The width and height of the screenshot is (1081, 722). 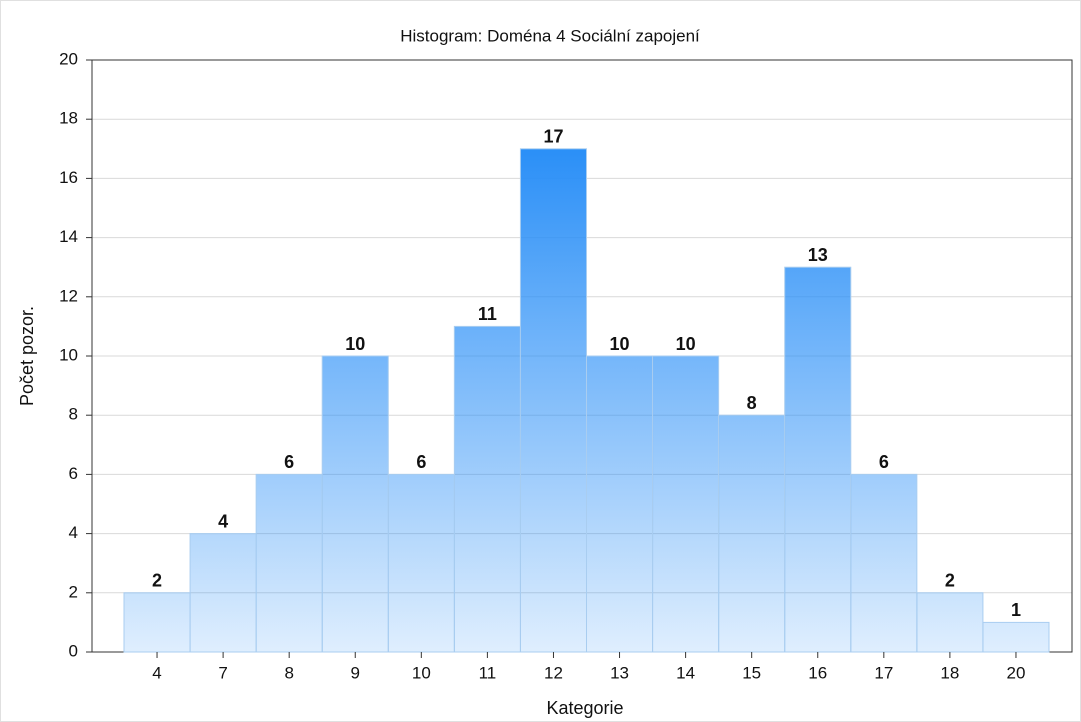 What do you see at coordinates (553, 137) in the screenshot?
I see `data-label: 17` at bounding box center [553, 137].